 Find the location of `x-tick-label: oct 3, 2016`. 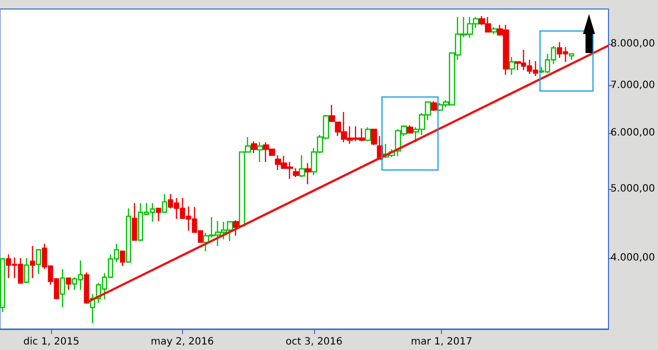

x-tick-label: oct 3, 2016 is located at coordinates (314, 342).